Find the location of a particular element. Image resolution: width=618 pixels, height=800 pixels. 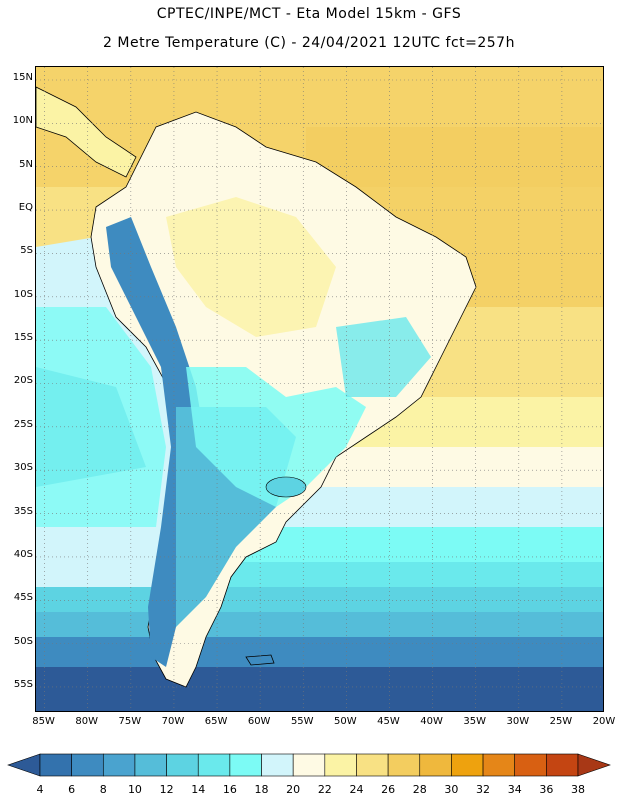

colorbar-tick-label: 24 is located at coordinates (356, 789).